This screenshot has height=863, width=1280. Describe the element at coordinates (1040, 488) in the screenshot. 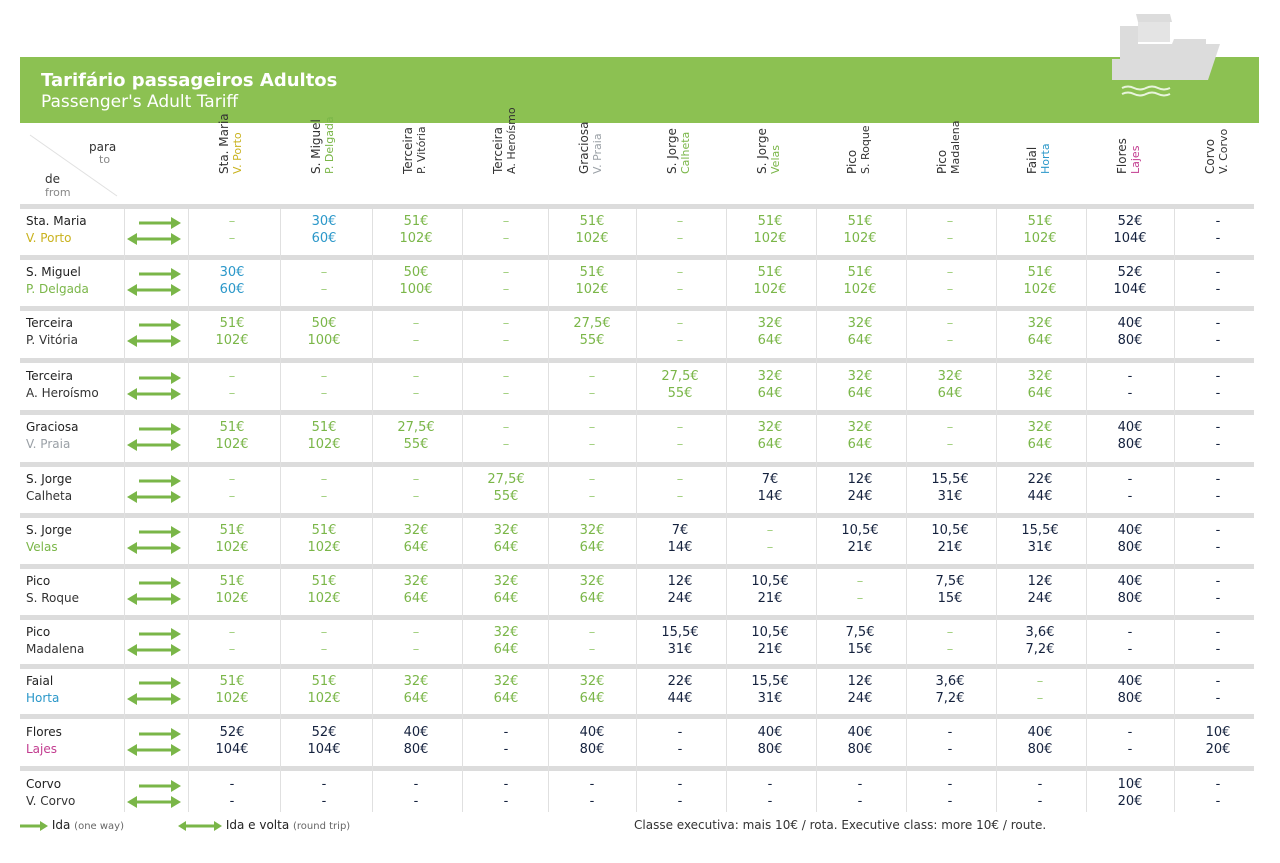

I see `fare-cell: 22€ 44€` at that location.